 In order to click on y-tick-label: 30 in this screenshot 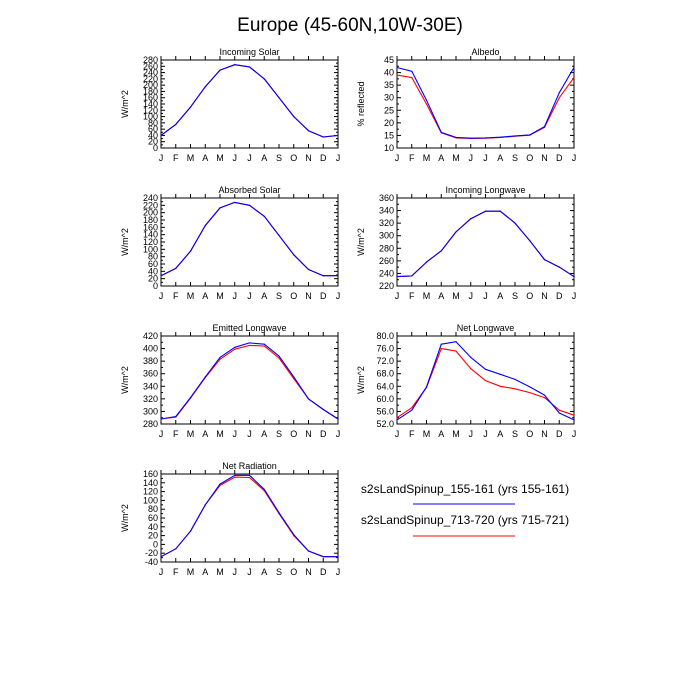, I will do `click(389, 98)`.